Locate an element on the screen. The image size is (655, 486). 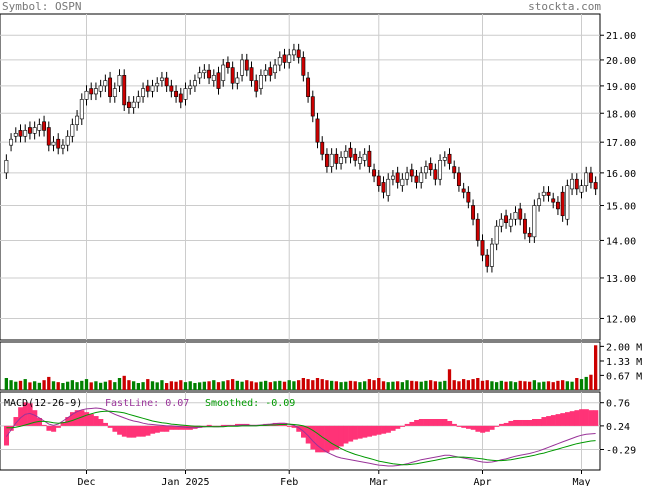
time-tick-label: Mar is located at coordinates (379, 481).